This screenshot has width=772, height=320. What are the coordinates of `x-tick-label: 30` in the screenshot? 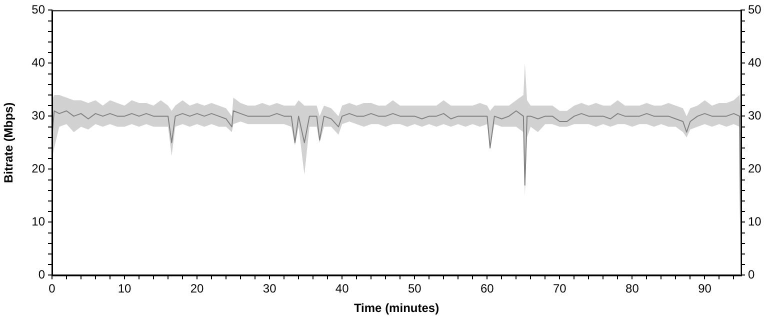 It's located at (269, 289).